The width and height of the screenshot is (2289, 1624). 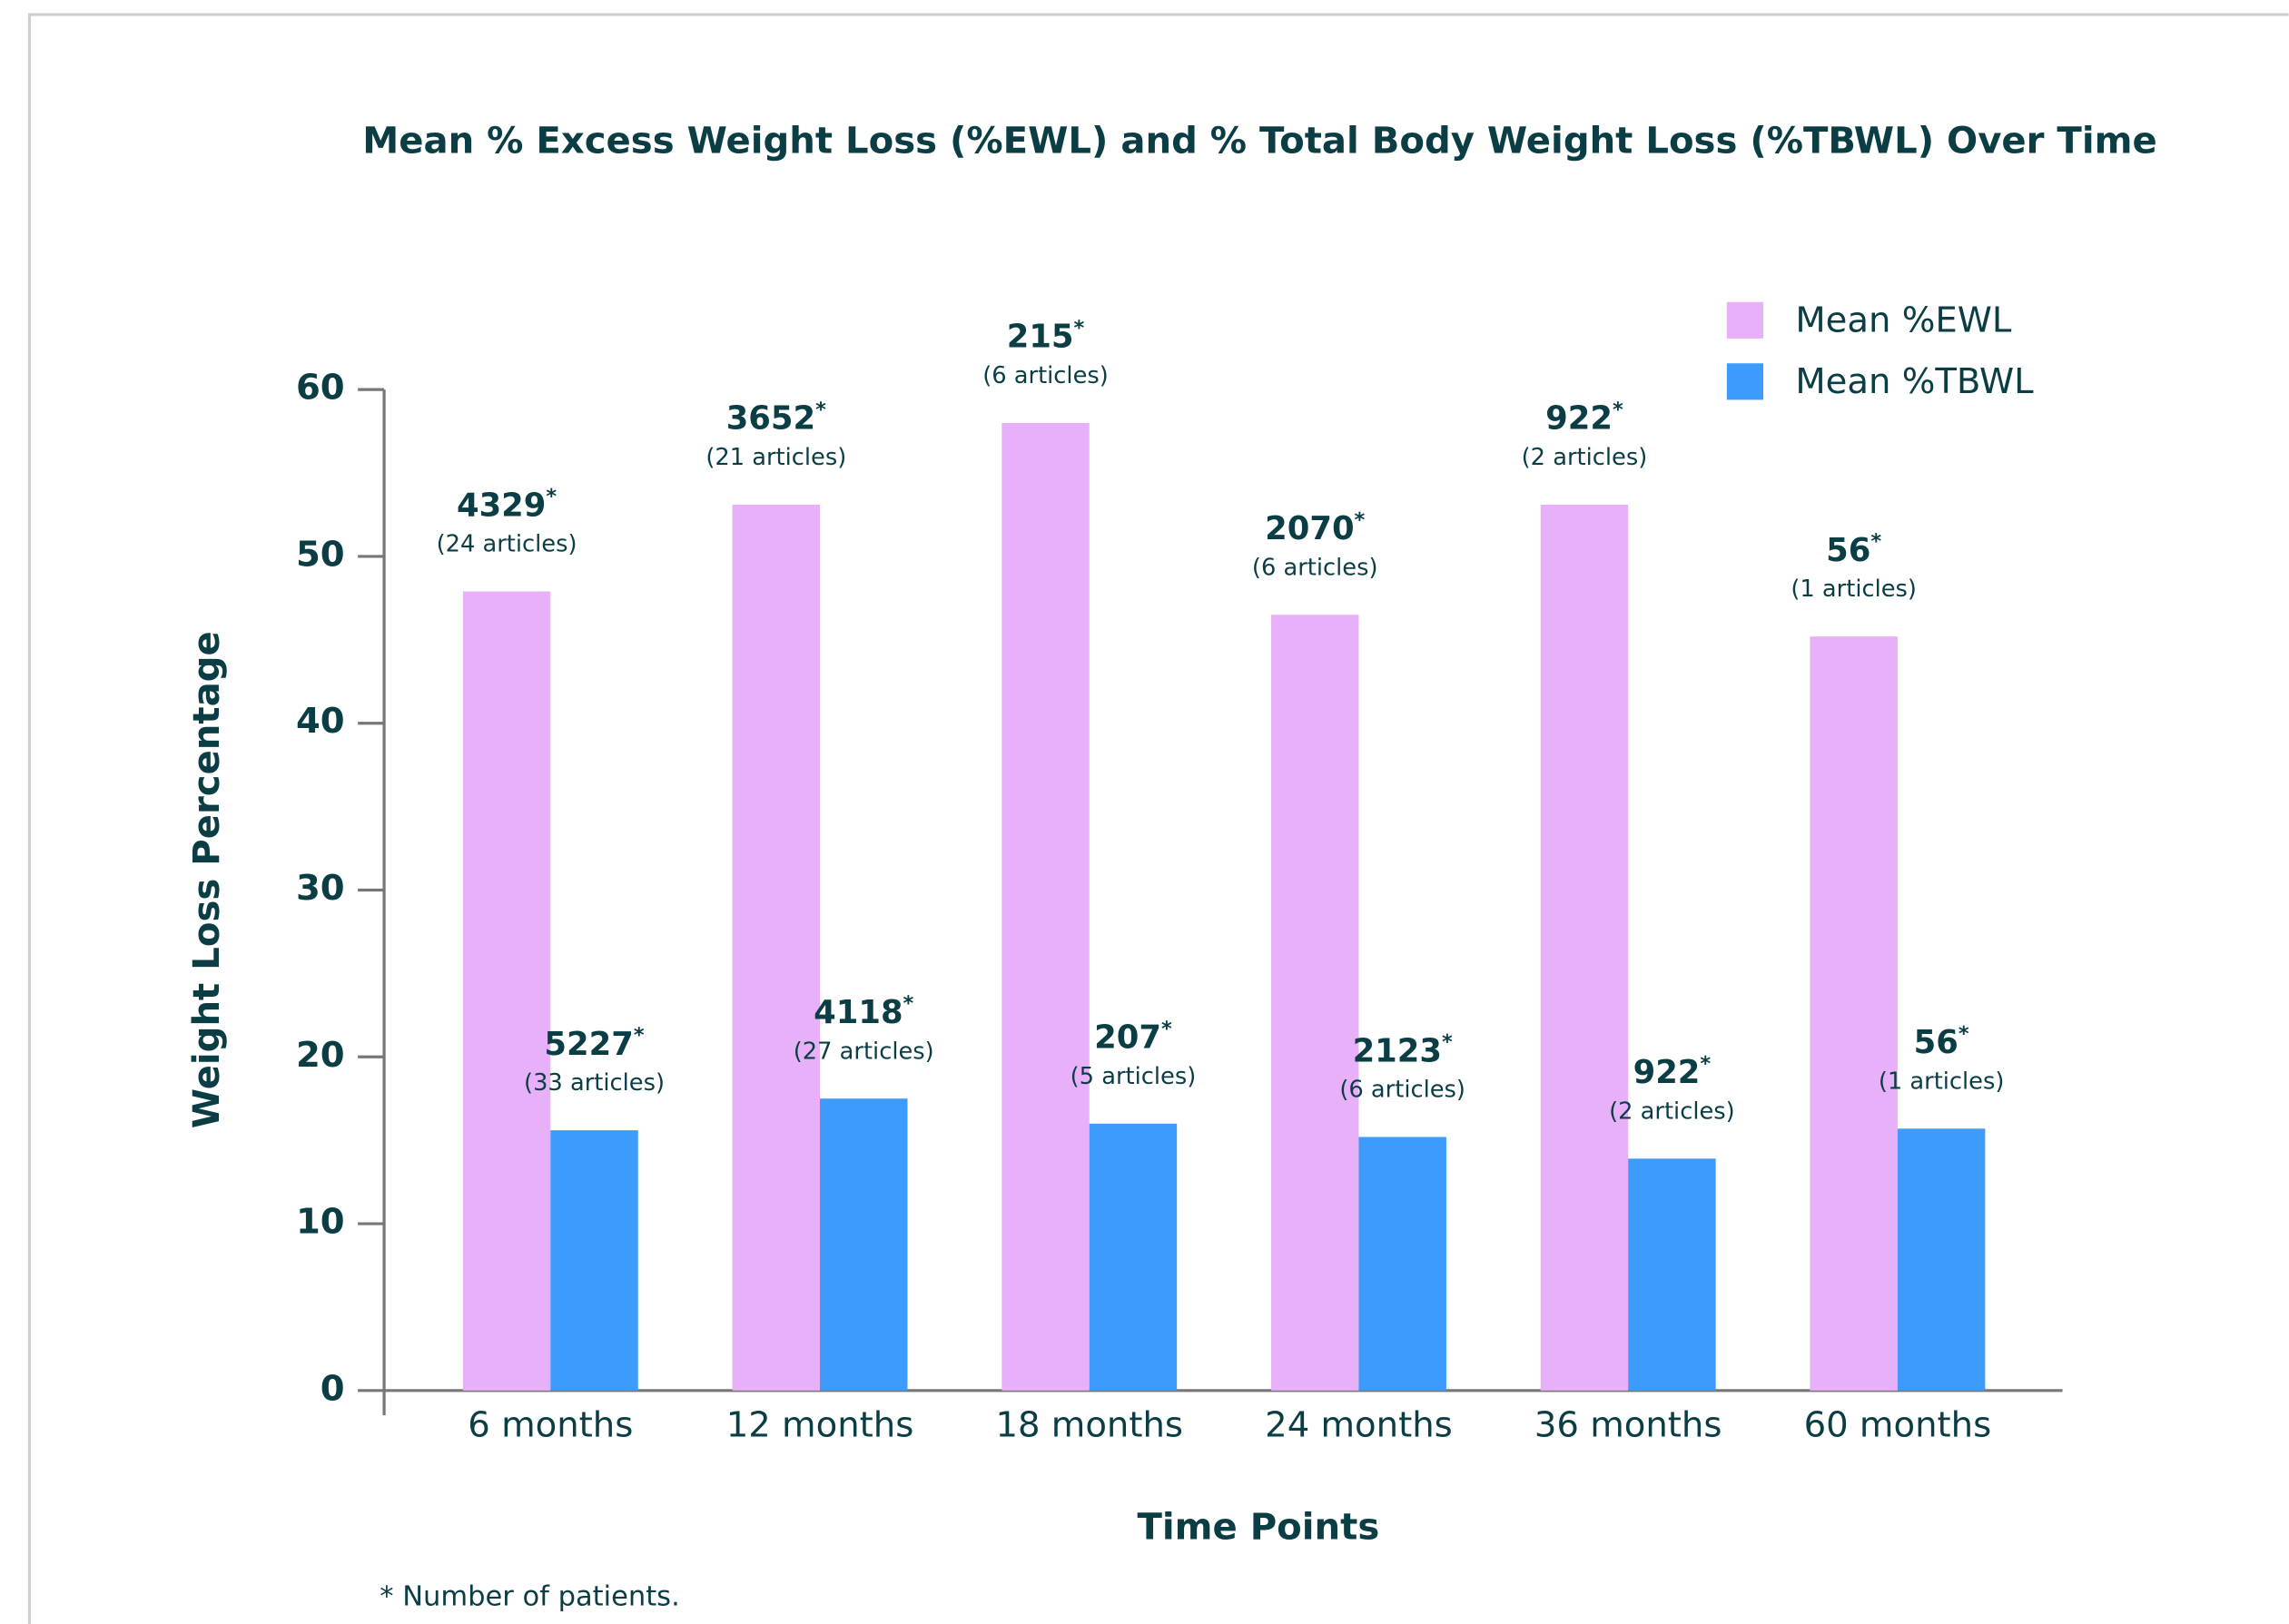 I want to click on patient-label: 5227*, so click(x=594, y=1043).